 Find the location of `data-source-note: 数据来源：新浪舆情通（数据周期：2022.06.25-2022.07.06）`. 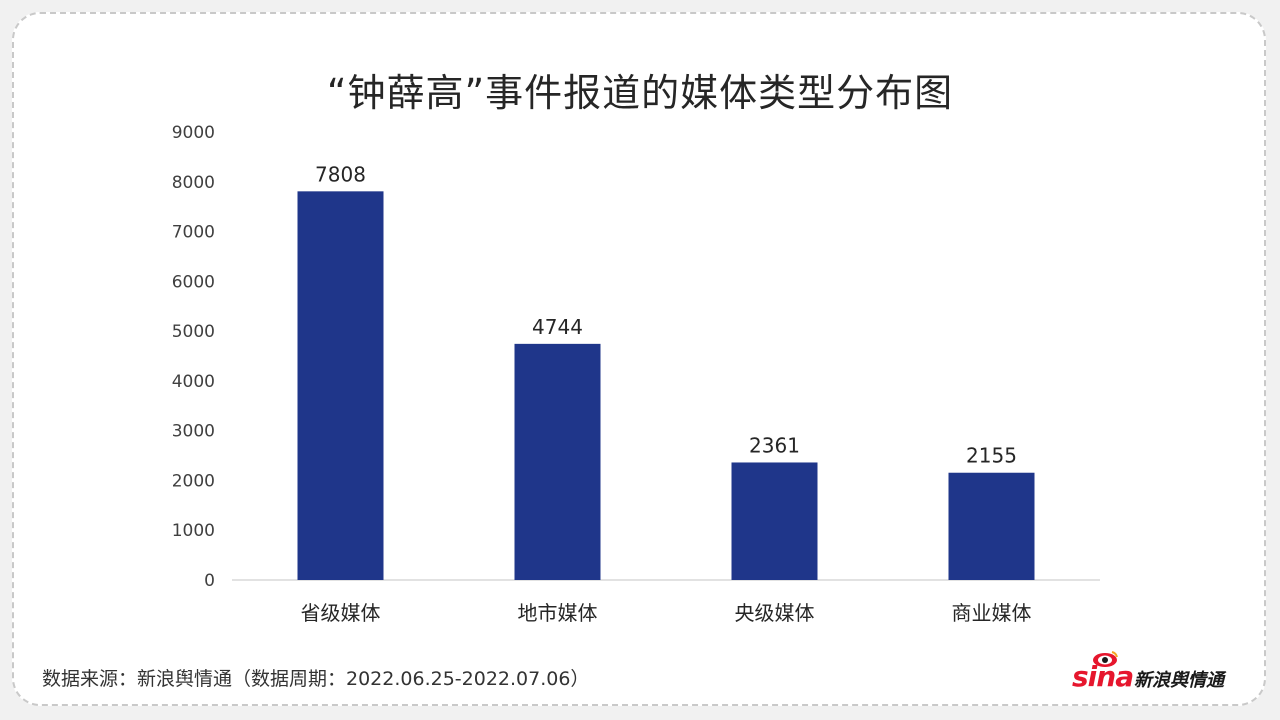

data-source-note: 数据来源：新浪舆情通（数据周期：2022.06.25-2022.07.06） is located at coordinates (316, 679).